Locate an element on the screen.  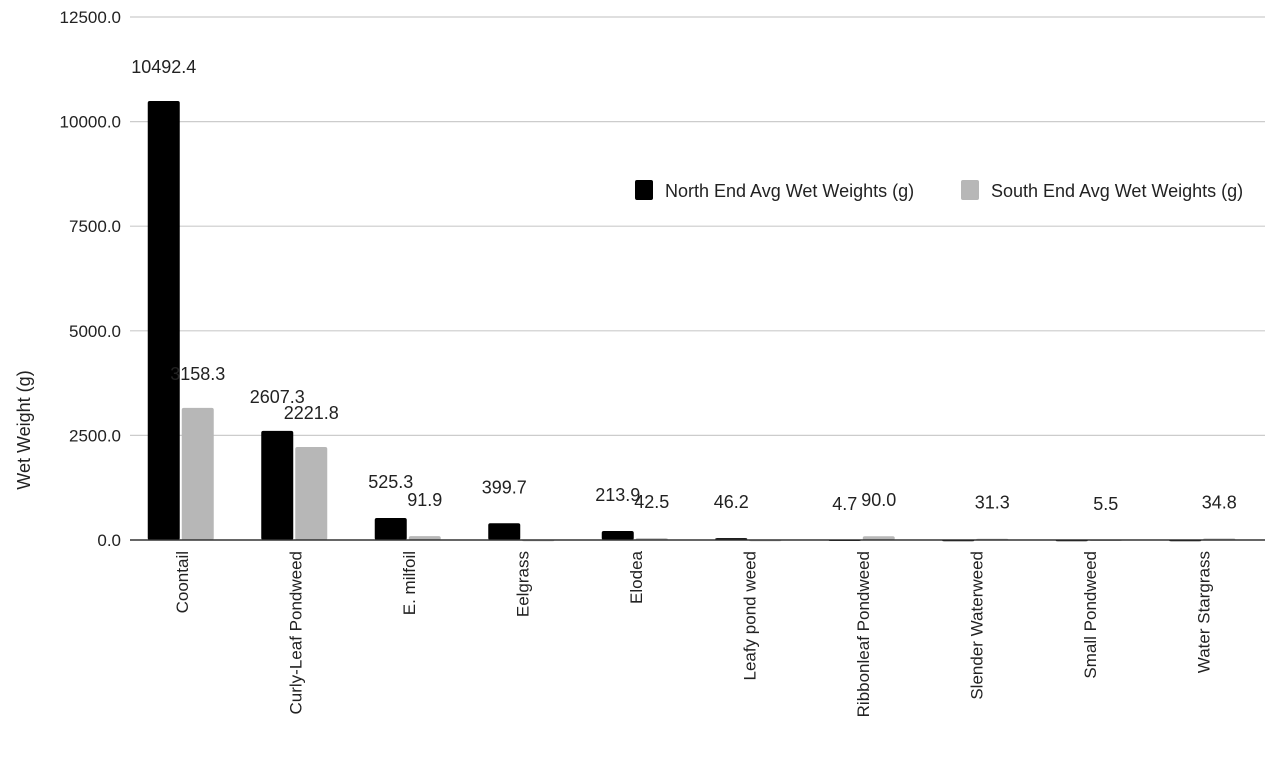
y-tick-label: 12500.0 is located at coordinates (90, 17).